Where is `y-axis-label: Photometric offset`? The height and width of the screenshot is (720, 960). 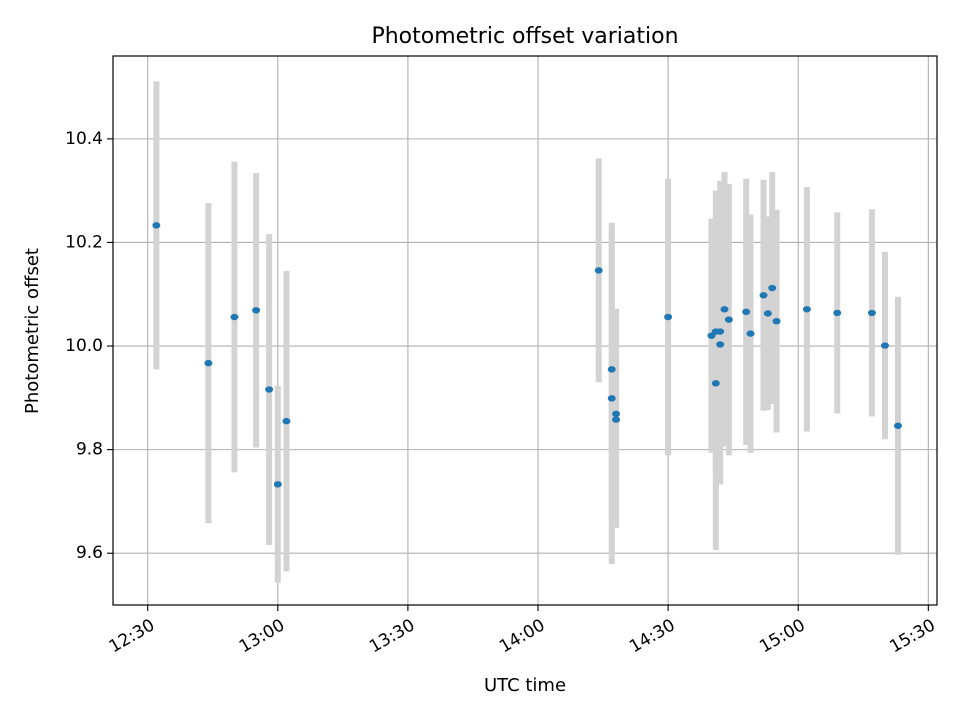
y-axis-label: Photometric offset is located at coordinates (32, 331).